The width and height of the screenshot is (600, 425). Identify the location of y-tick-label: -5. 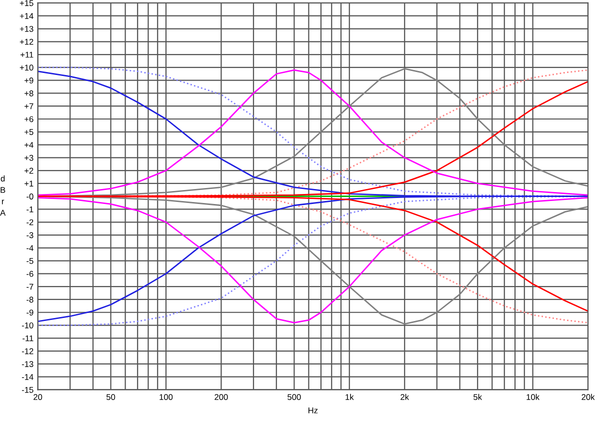
(30, 261).